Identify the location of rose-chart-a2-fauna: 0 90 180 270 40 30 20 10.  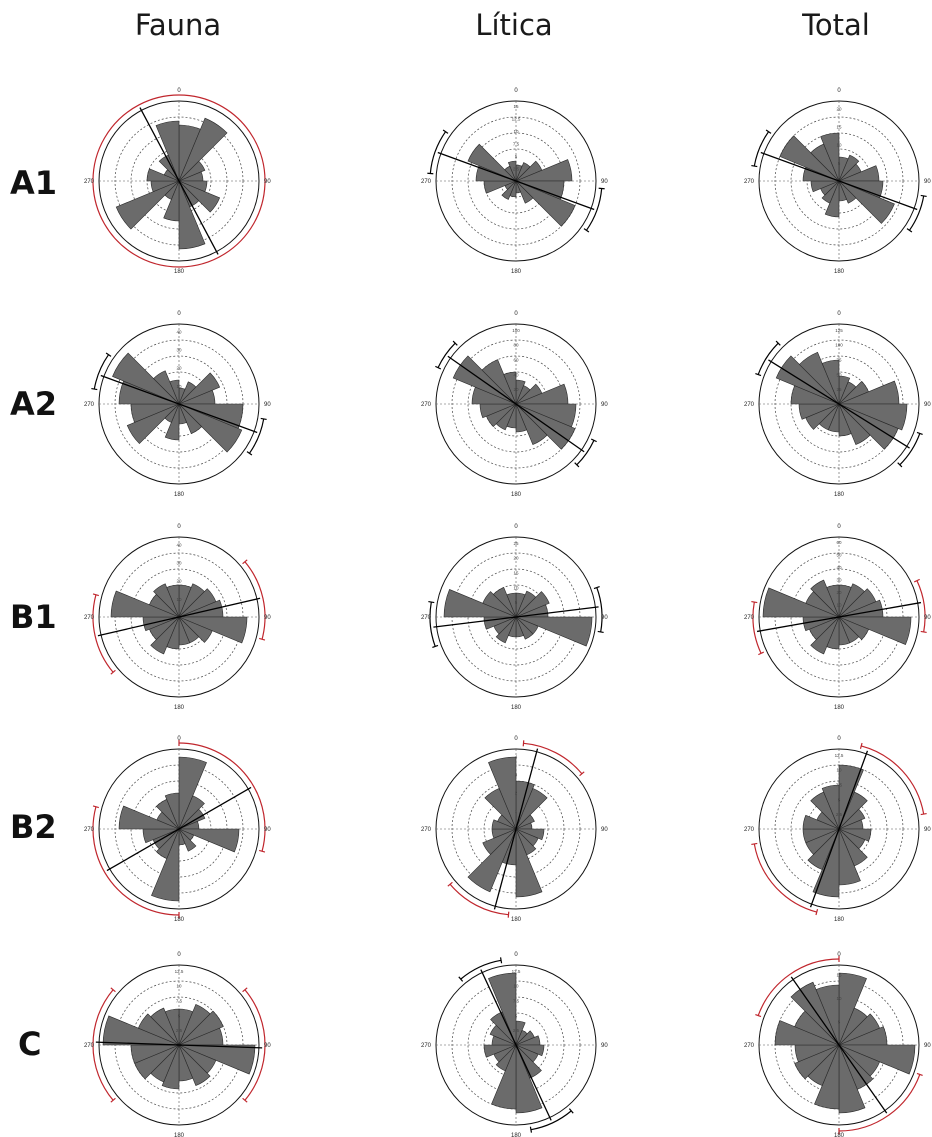
(177, 404).